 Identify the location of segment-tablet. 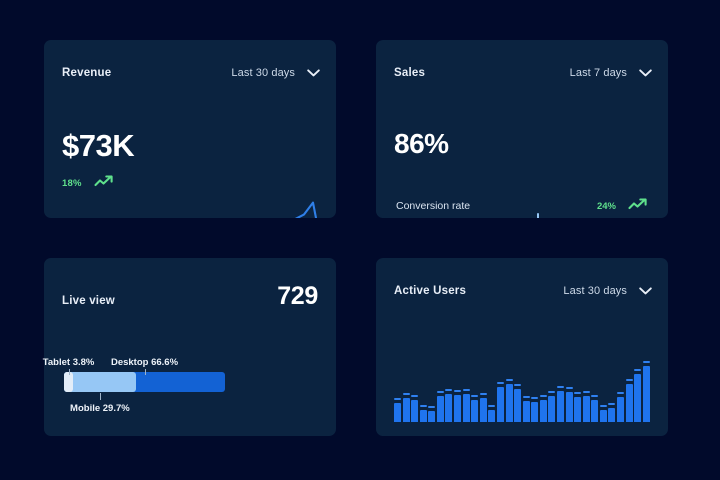
(69, 382).